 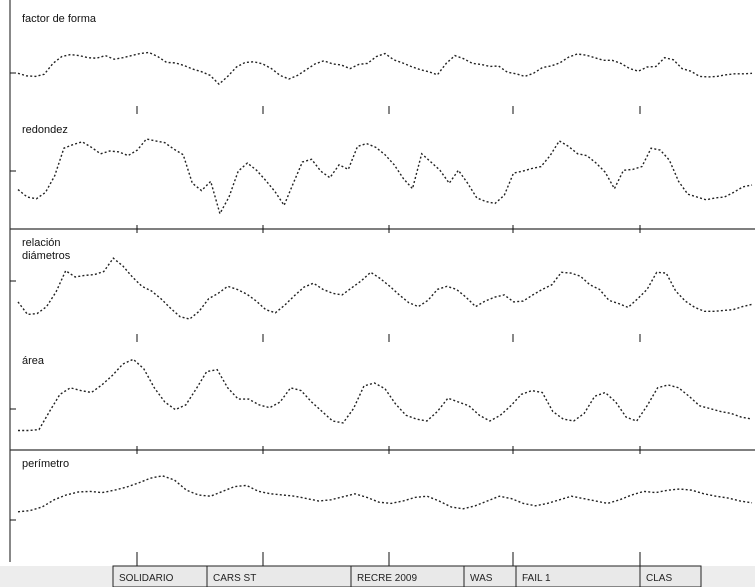 What do you see at coordinates (146, 578) in the screenshot?
I see `category-label: SOLIDARIO` at bounding box center [146, 578].